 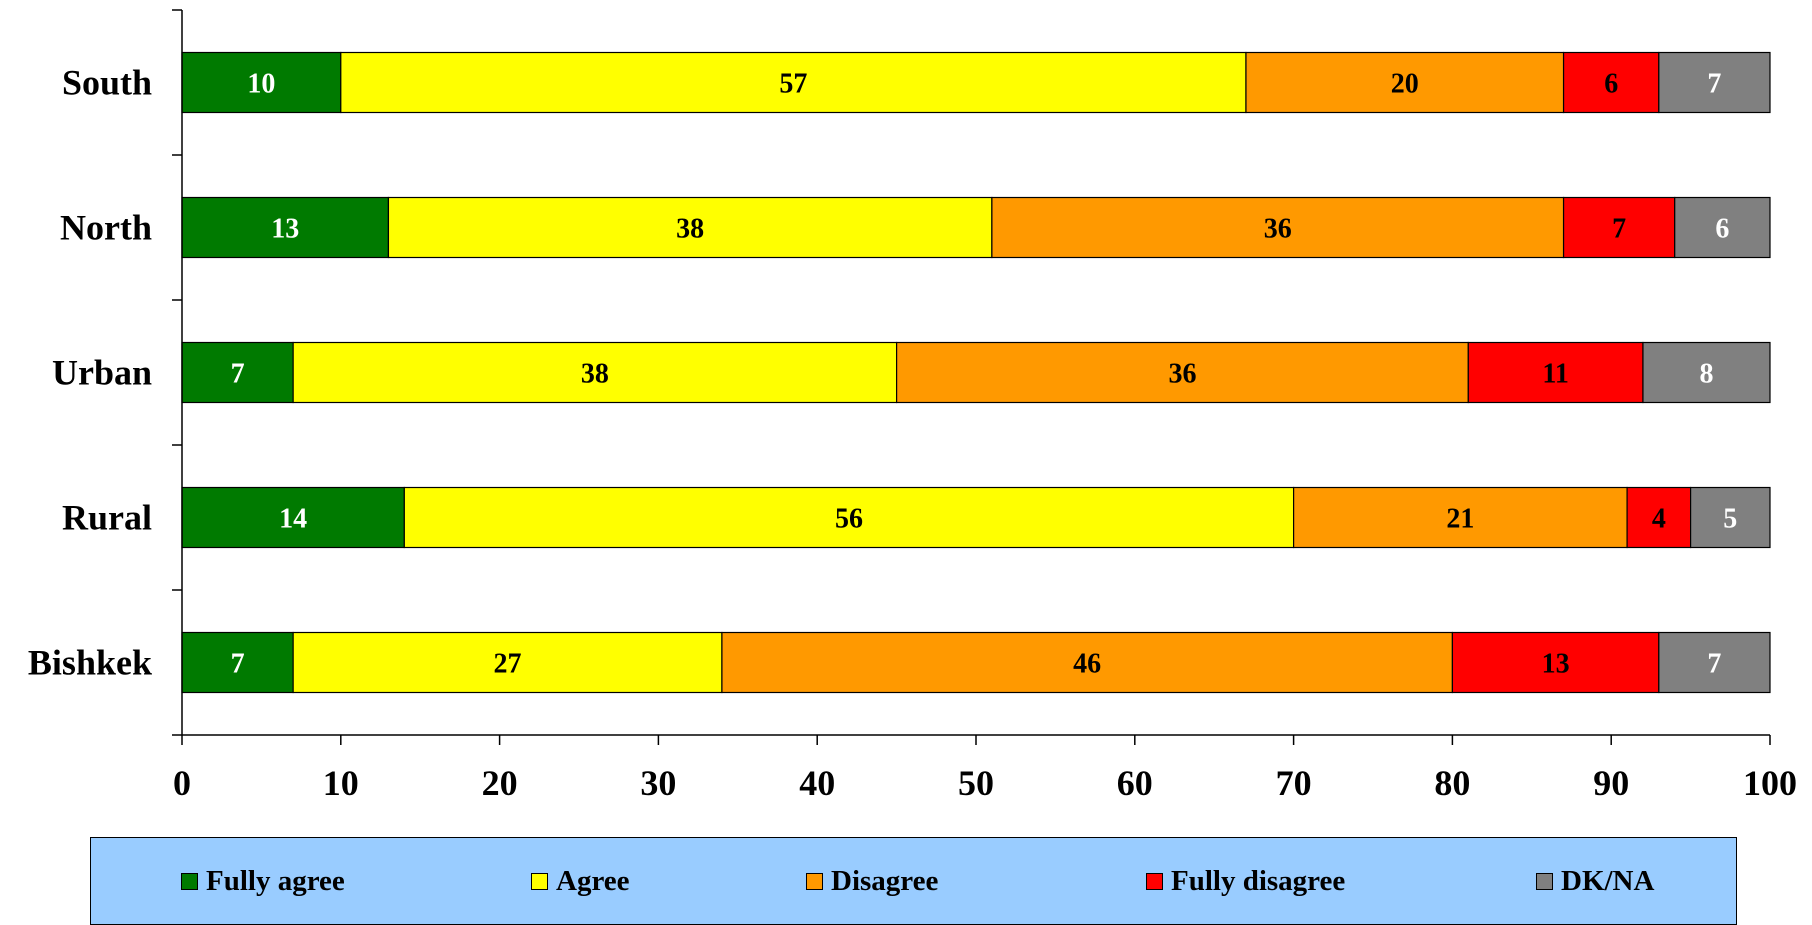 I want to click on legend-item-agree: Agree, so click(x=580, y=881).